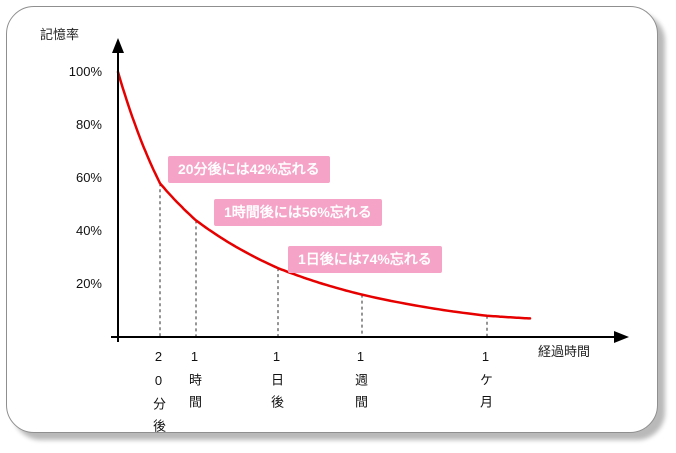 The width and height of the screenshot is (676, 453). I want to click on x-tick-label-1month: 1ケ月, so click(485, 383).